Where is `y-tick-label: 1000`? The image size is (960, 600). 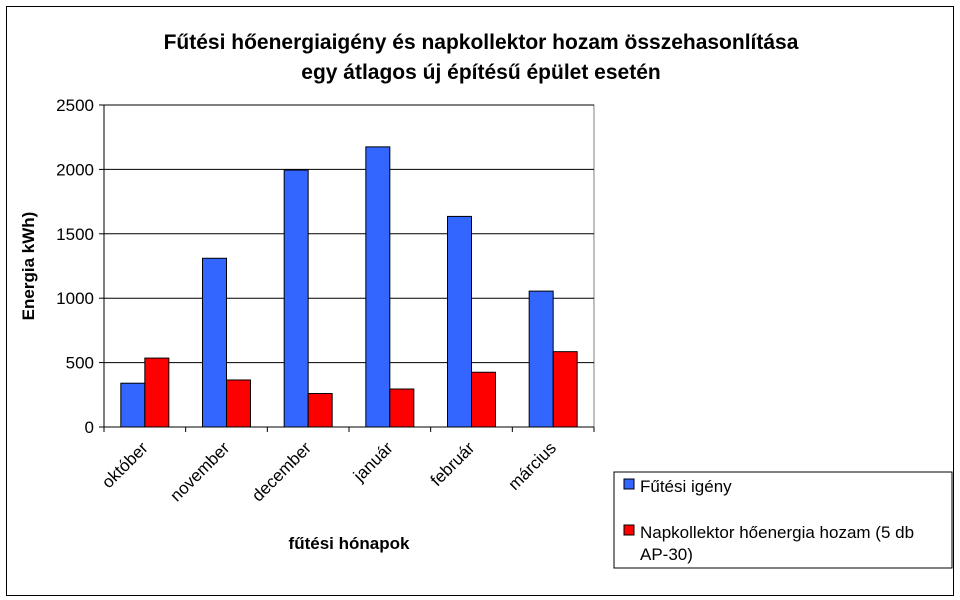 y-tick-label: 1000 is located at coordinates (75, 298).